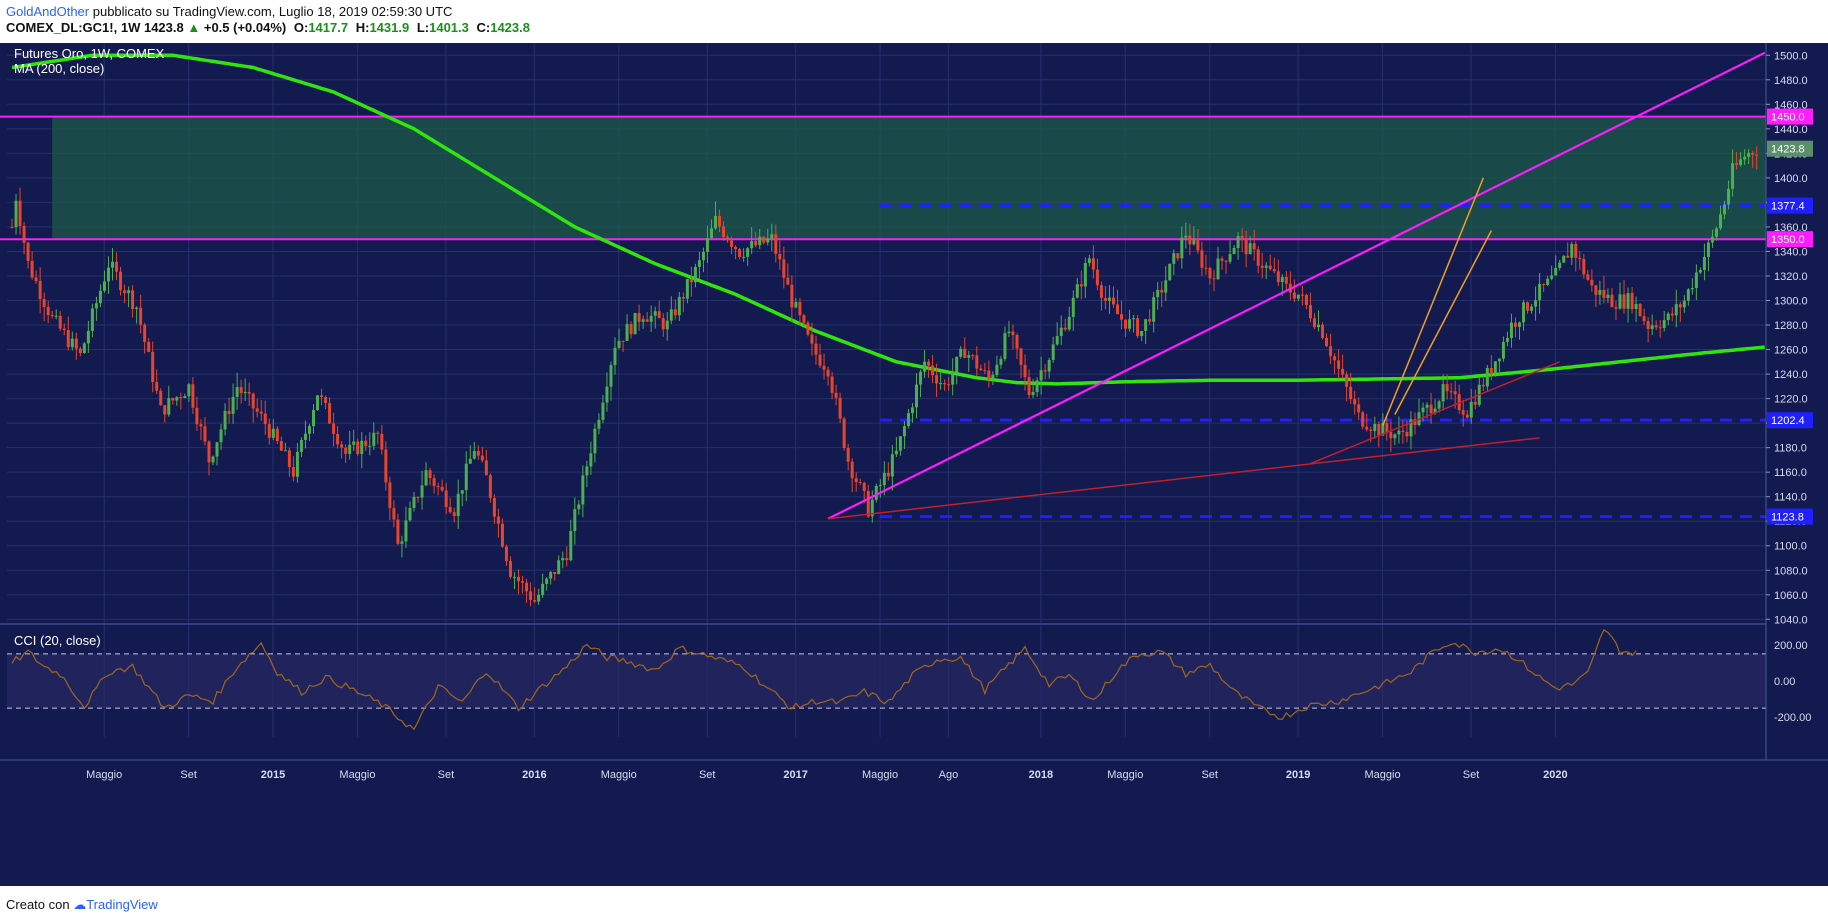 The image size is (1828, 922). I want to click on x-tick-label: Ago, so click(949, 775).